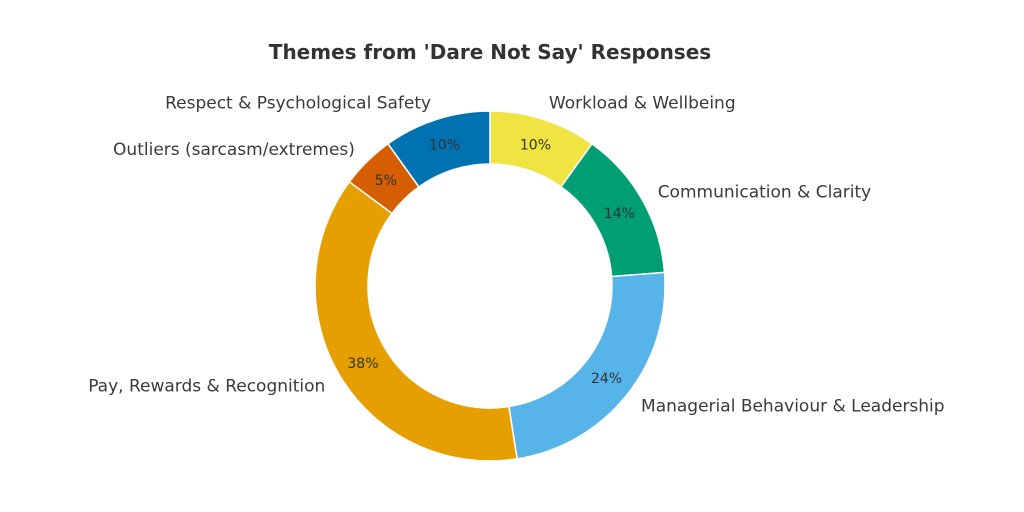 The width and height of the screenshot is (1024, 512). I want to click on chart-title: Themes from 'Dare Not Say' Responses, so click(490, 52).